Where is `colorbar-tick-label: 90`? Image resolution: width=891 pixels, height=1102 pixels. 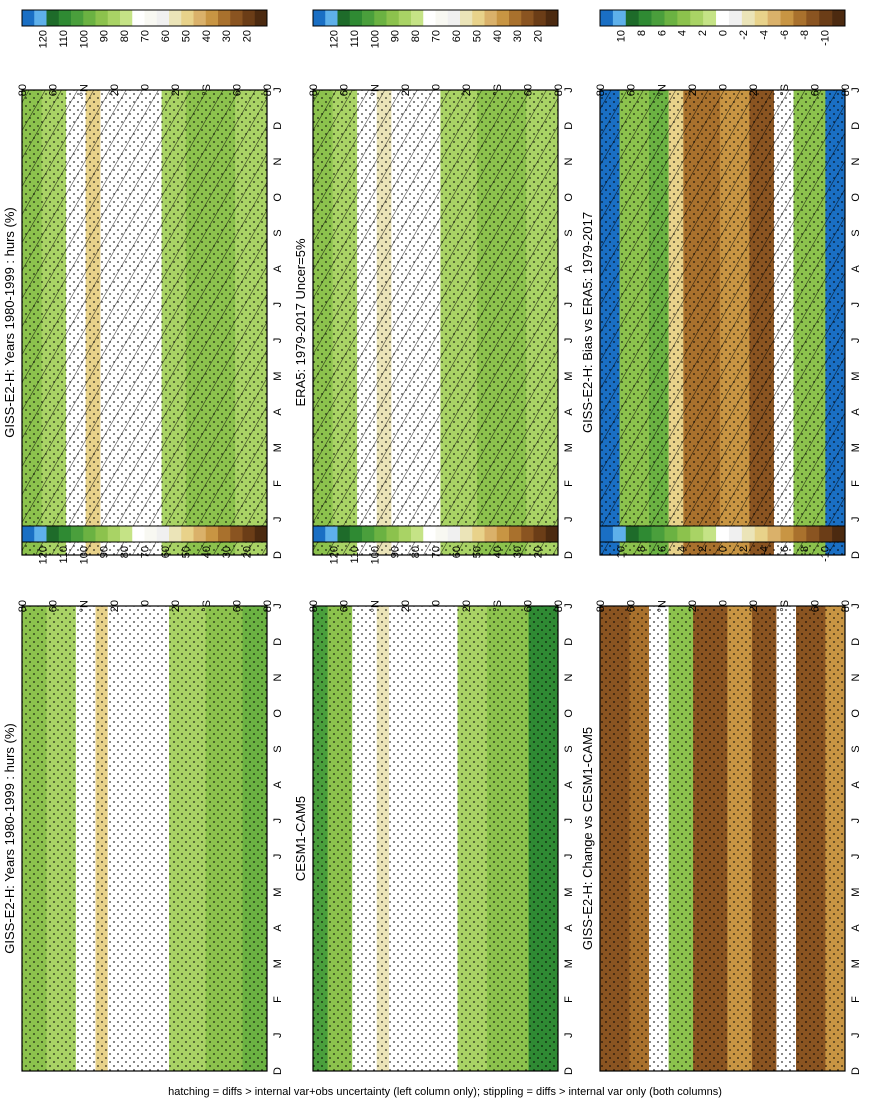
colorbar-tick-label: 90 is located at coordinates (105, 552).